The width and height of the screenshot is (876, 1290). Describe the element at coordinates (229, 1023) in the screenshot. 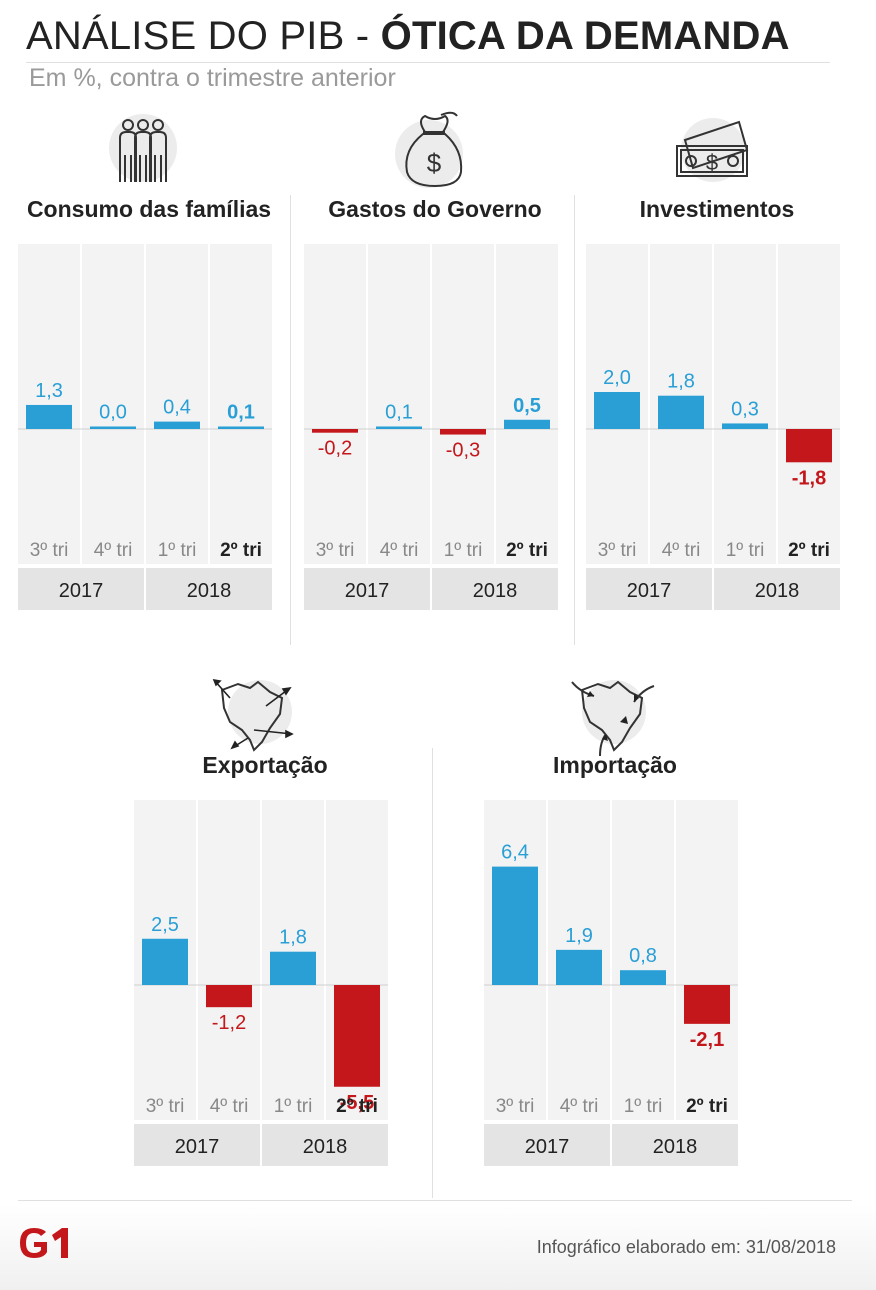

I see `data-label: -1,2` at that location.